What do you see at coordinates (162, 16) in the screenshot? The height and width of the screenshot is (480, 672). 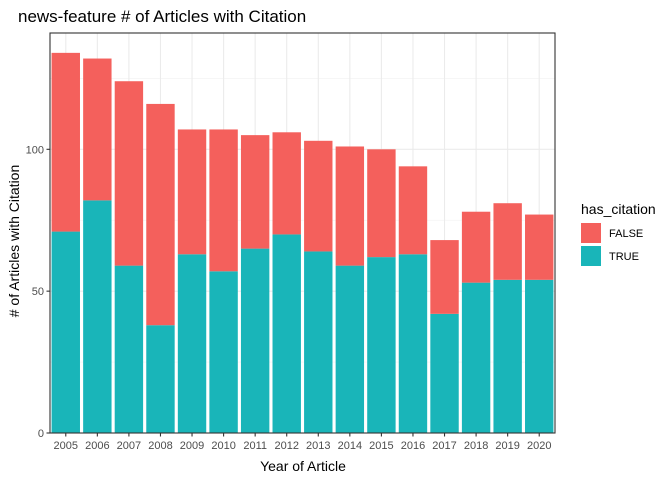 I see `chart-title: news-feature # of Articles with Citation` at bounding box center [162, 16].